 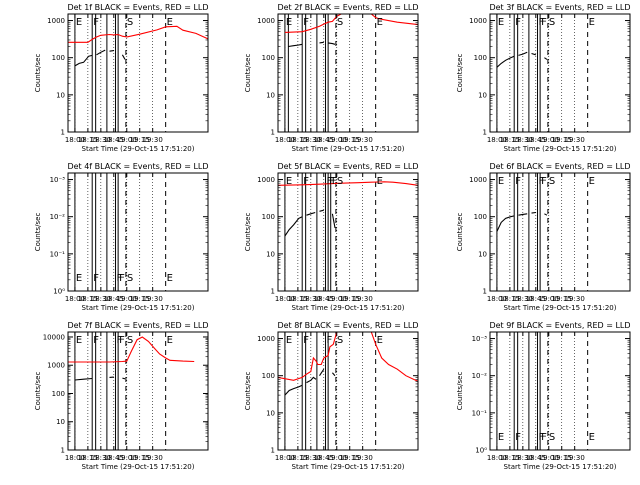 I want to click on panel-title: Det 7f BLACK = Events, RED = LLD, so click(x=137, y=325).